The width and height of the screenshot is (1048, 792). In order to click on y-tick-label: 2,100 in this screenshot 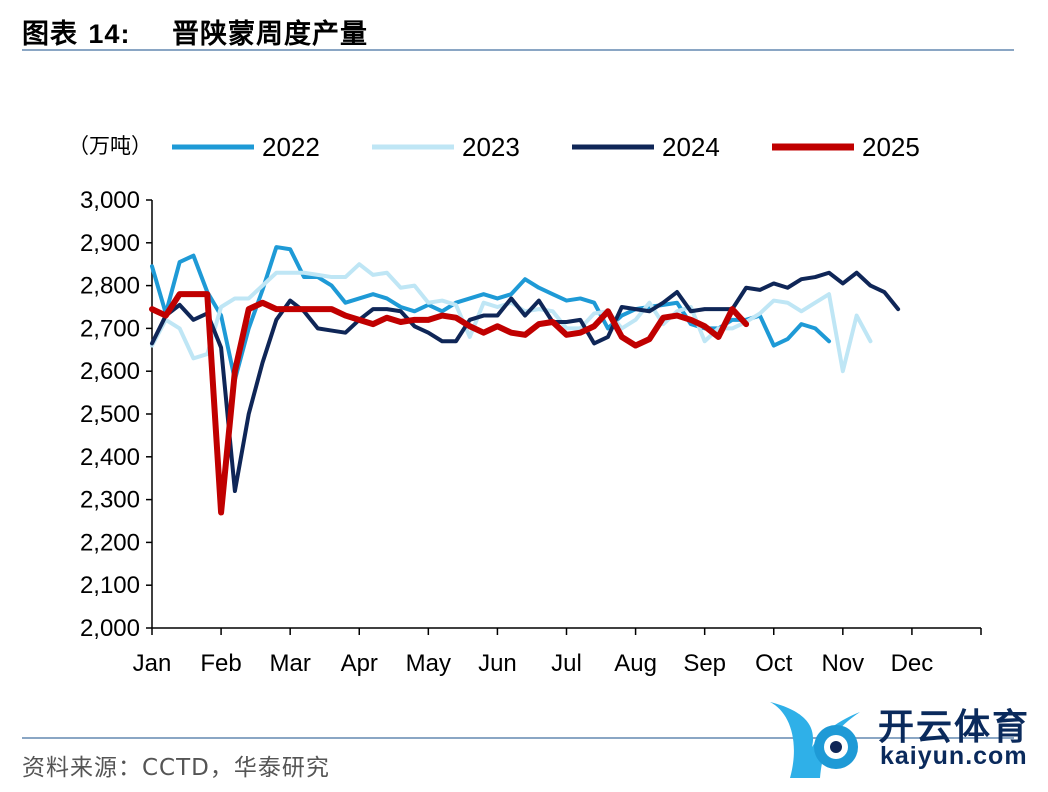, I will do `click(110, 585)`.